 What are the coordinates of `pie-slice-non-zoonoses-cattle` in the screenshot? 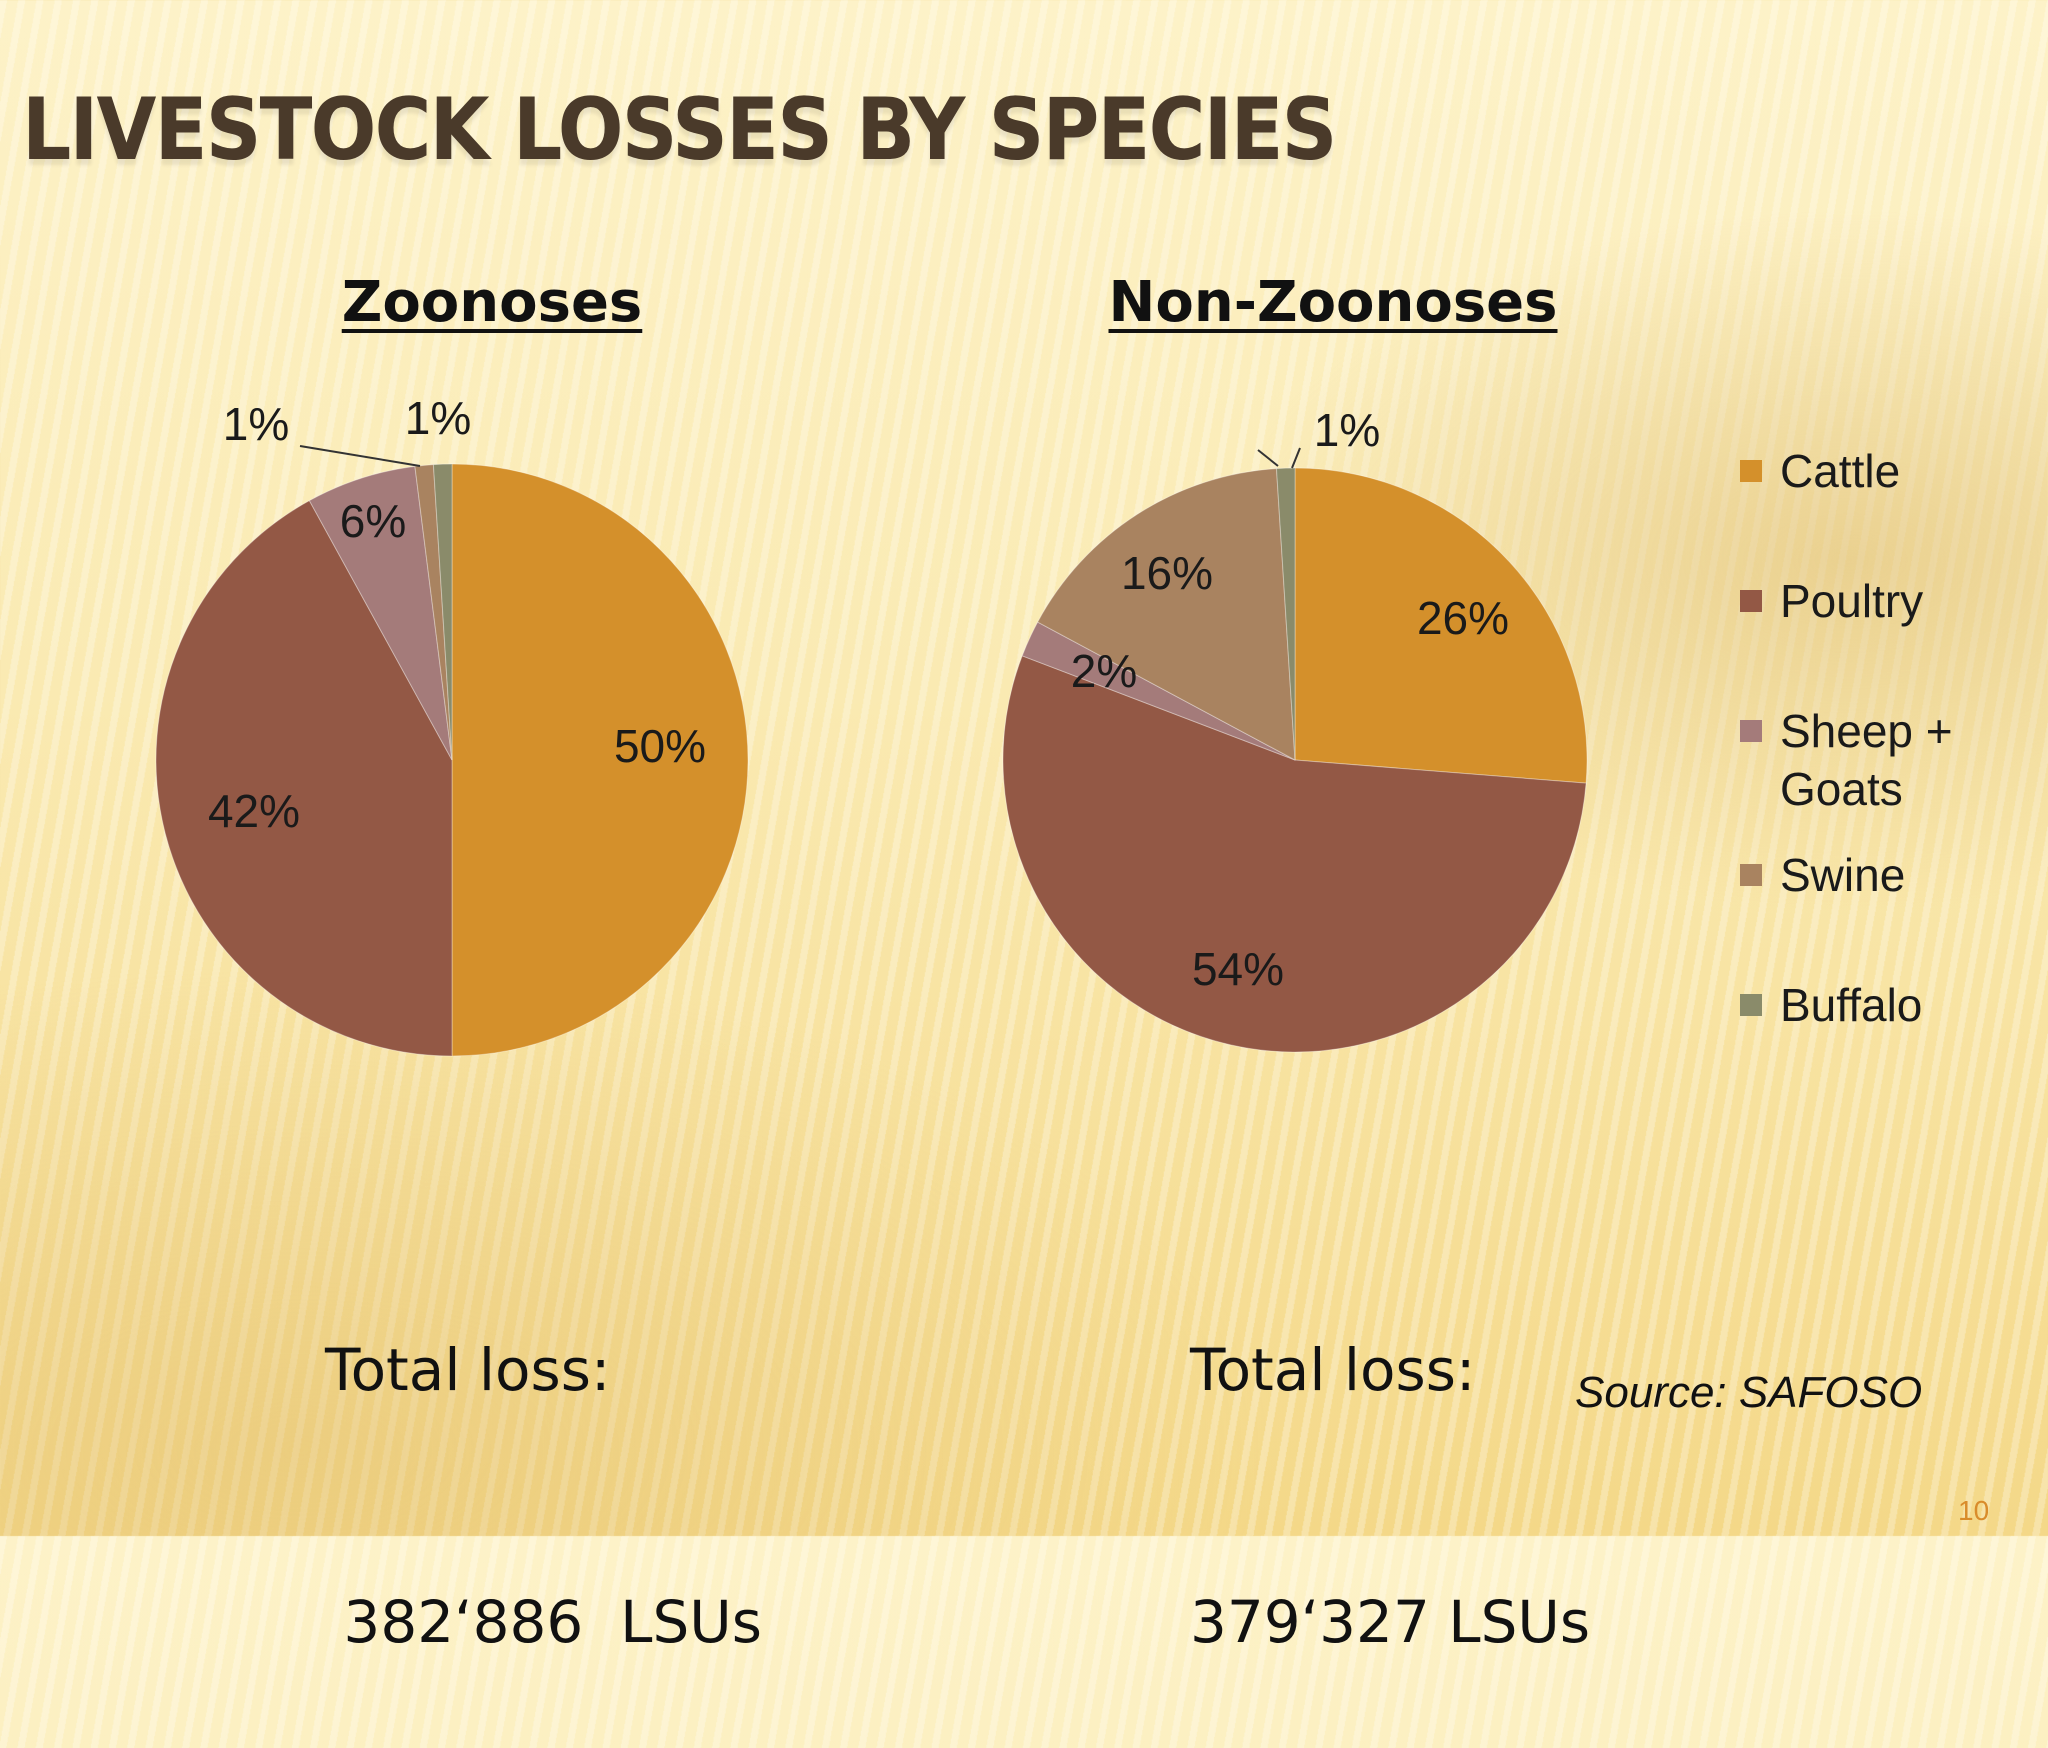 It's located at (1441, 625).